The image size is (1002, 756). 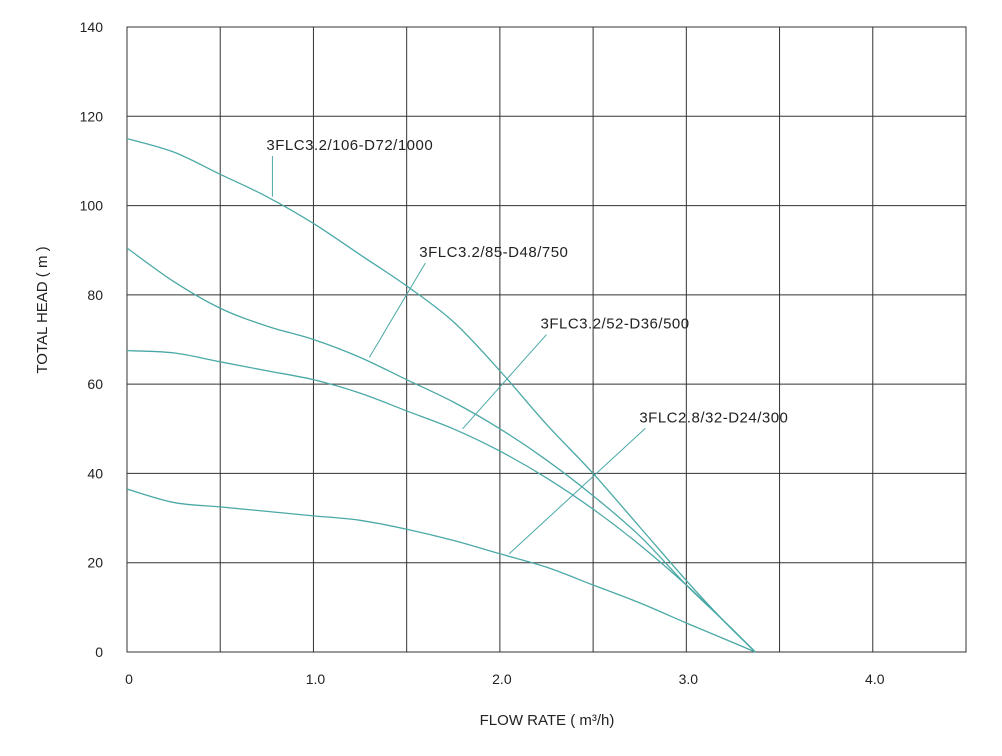 What do you see at coordinates (689, 679) in the screenshot?
I see `x-tick-label: 3.0` at bounding box center [689, 679].